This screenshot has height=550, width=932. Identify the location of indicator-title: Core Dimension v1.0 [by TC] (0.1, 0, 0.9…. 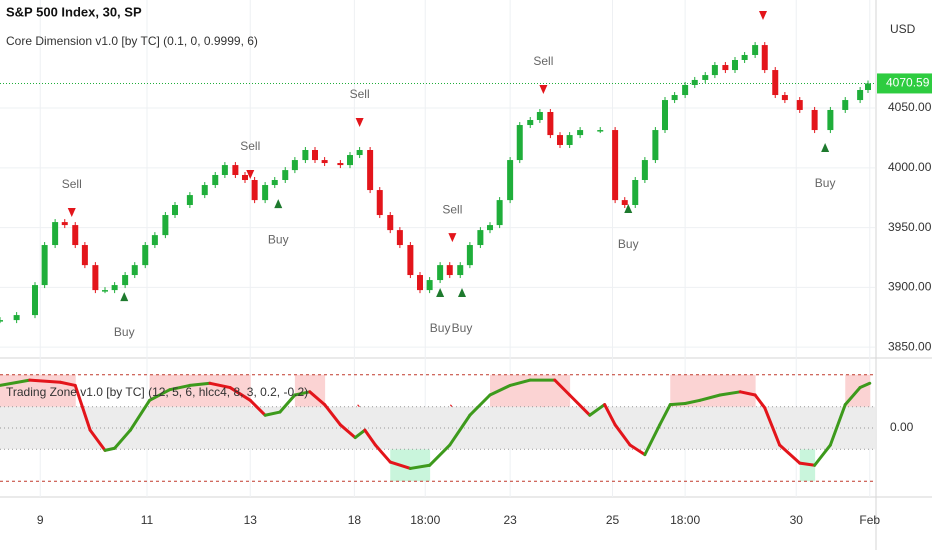
(132, 41).